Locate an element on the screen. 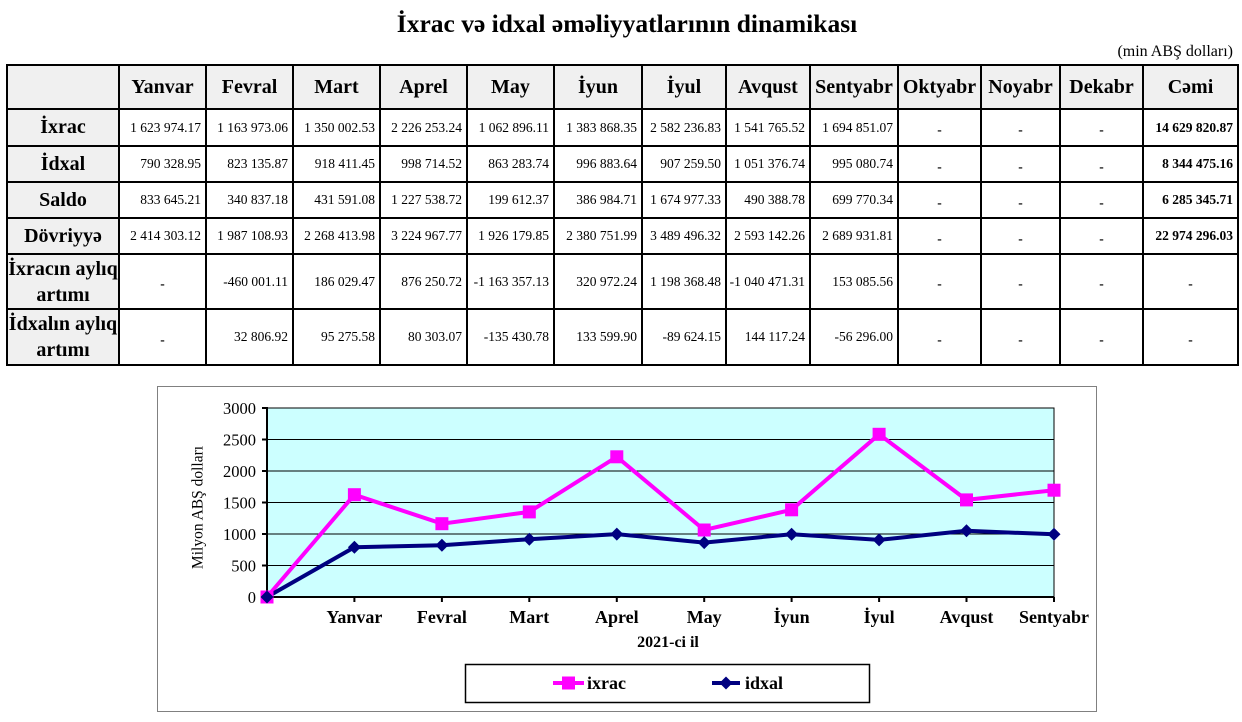  svg-text: 1500 is located at coordinates (239, 503).